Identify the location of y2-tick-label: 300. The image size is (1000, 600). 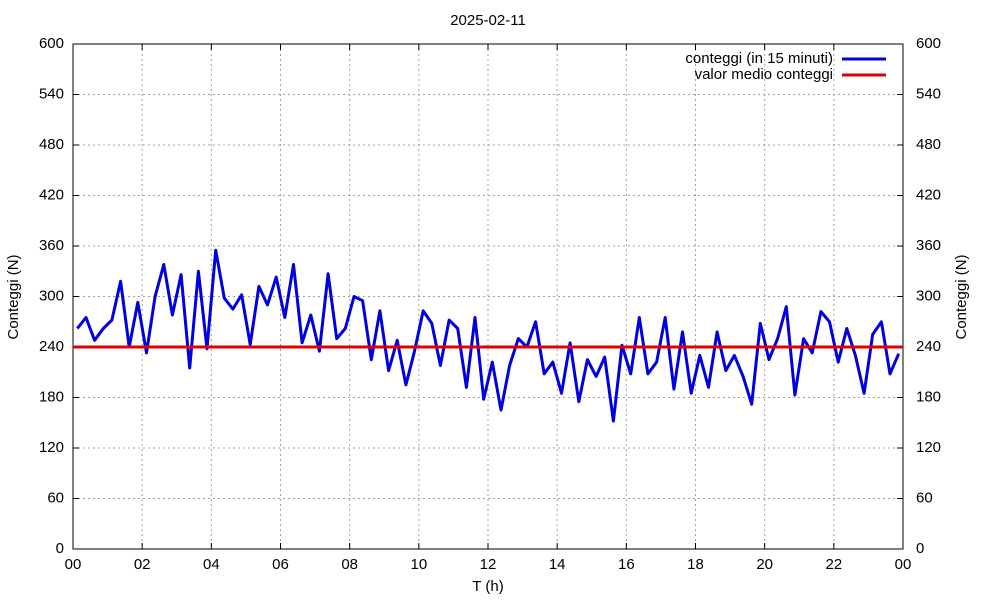
(928, 295).